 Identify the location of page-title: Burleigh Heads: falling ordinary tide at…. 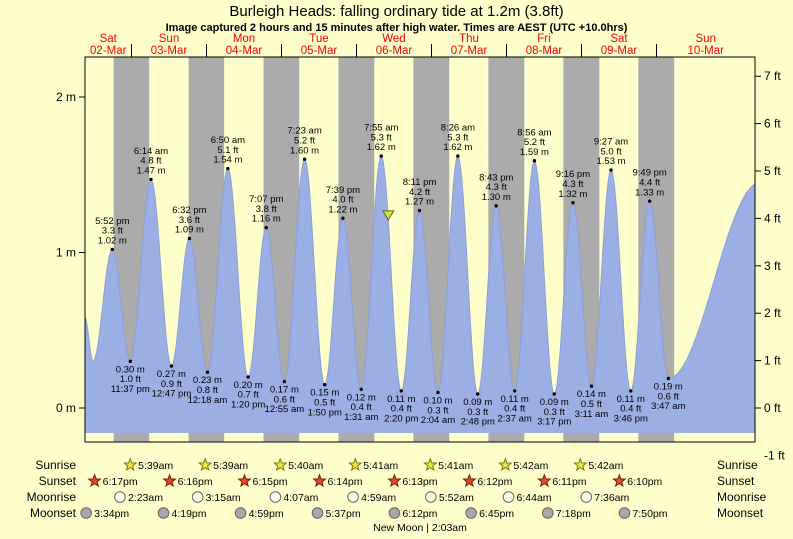
(396, 11).